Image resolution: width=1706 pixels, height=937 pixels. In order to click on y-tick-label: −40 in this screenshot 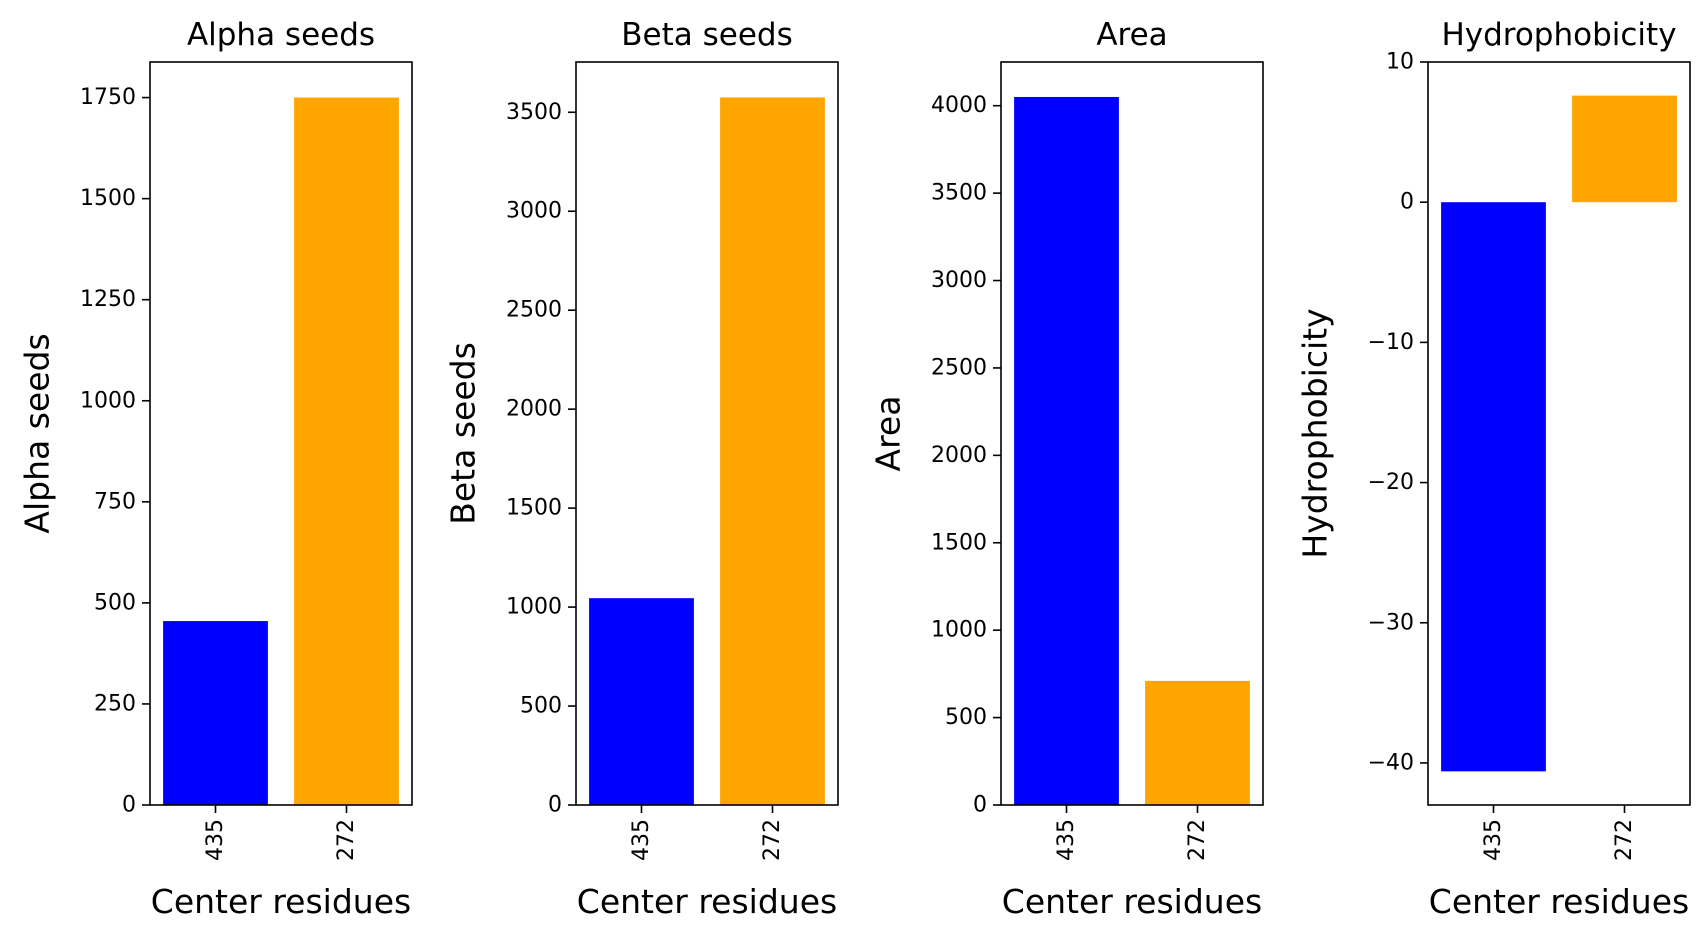, I will do `click(1391, 762)`.